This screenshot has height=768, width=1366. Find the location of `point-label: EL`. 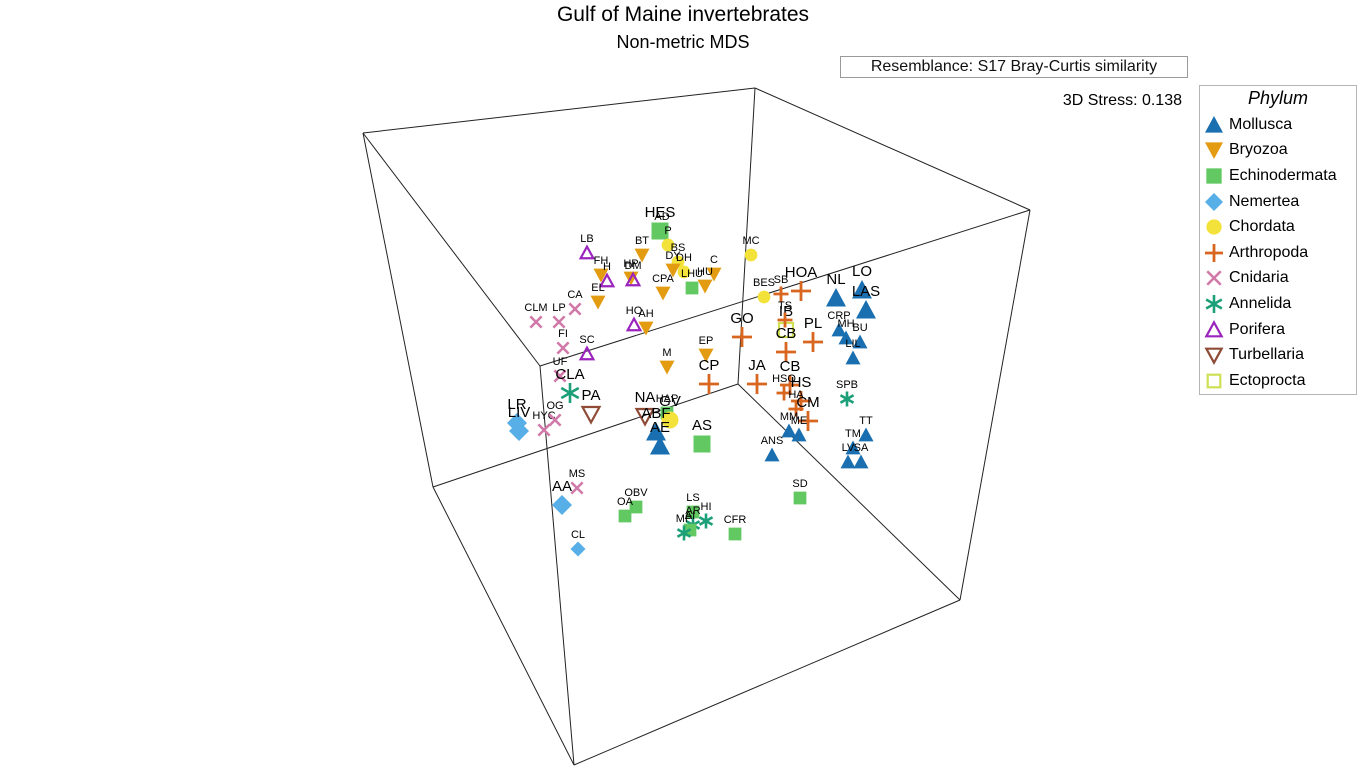

point-label: EL is located at coordinates (597, 288).